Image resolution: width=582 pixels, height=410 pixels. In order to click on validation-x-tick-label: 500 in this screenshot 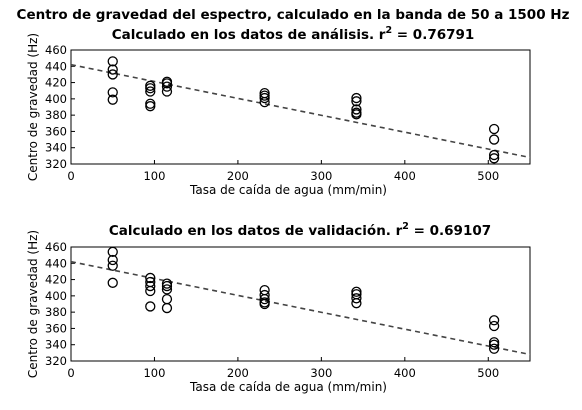, I will do `click(488, 373)`.